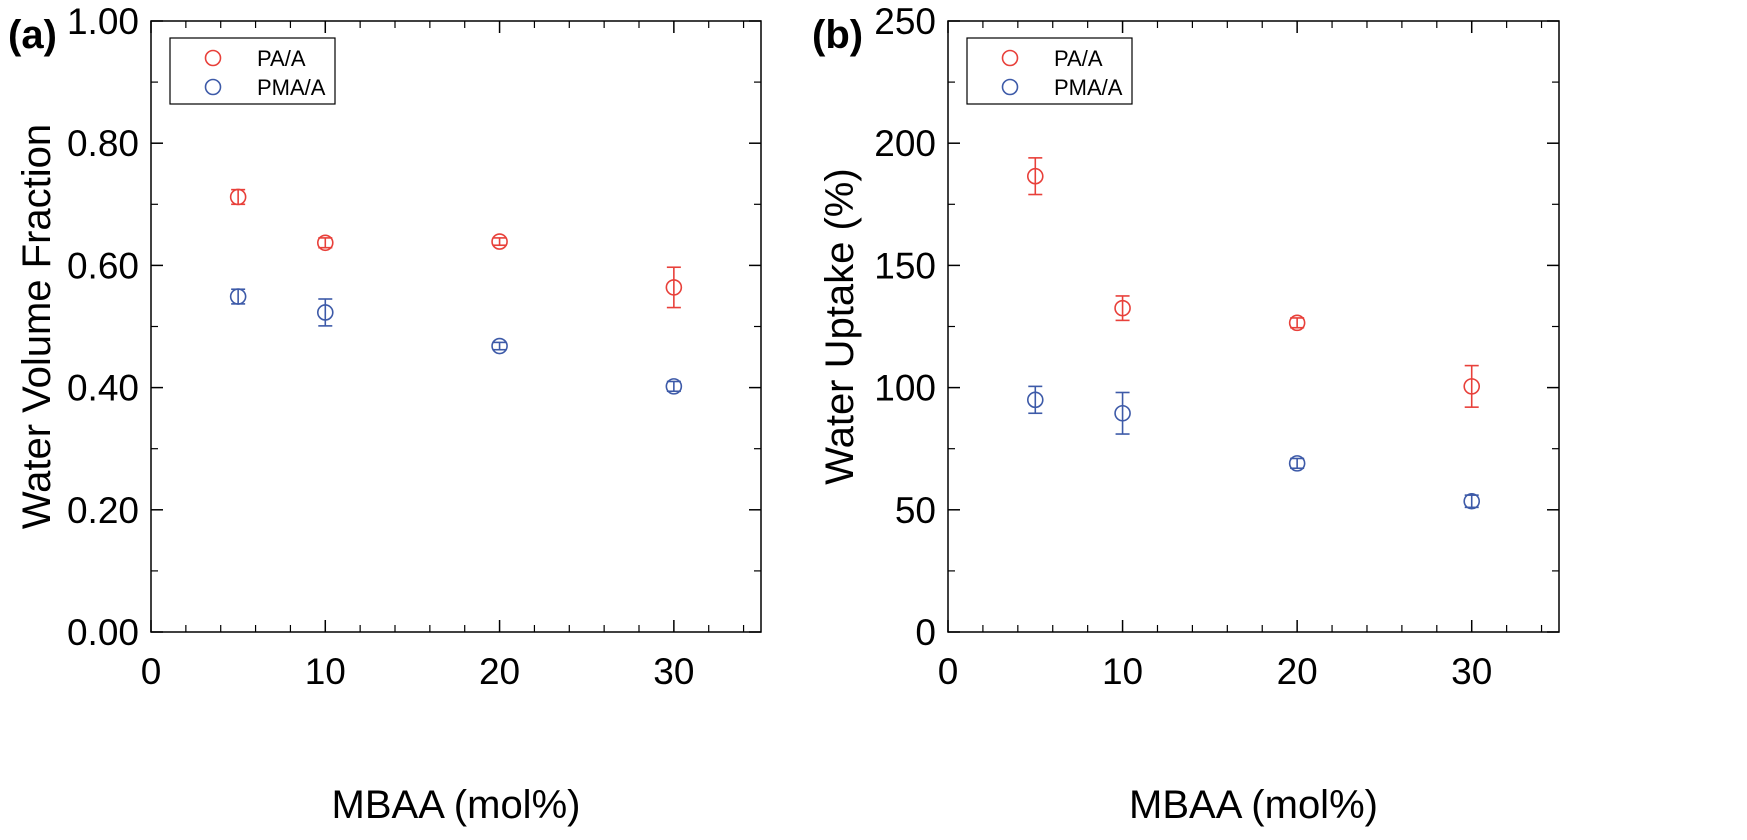 The image size is (1747, 840). Describe the element at coordinates (103, 143) in the screenshot. I see `y-tick-label: 0.80` at that location.